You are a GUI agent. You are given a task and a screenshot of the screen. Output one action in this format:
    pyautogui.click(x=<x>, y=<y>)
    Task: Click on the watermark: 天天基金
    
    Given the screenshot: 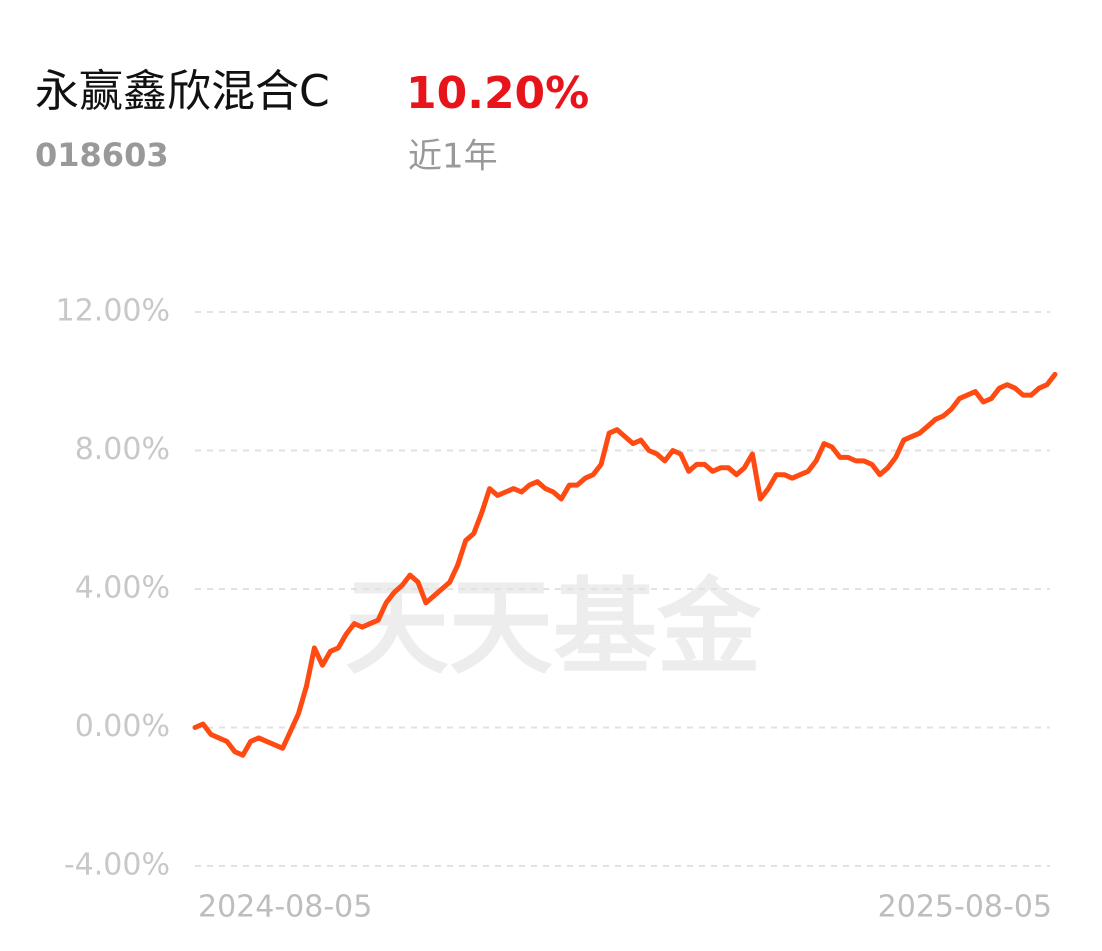 What is the action you would take?
    pyautogui.click(x=553, y=627)
    